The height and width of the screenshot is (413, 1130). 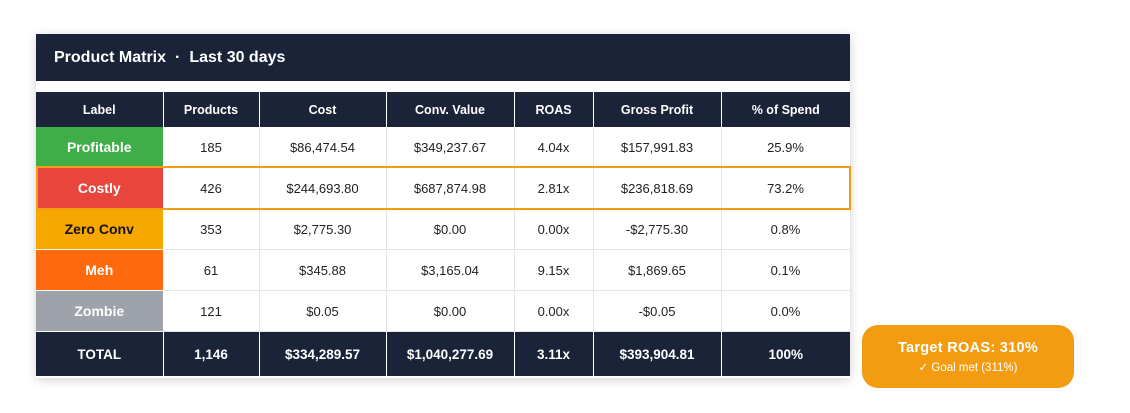 What do you see at coordinates (657, 229) in the screenshot?
I see `cell-gross-profit: -$2,775.30` at bounding box center [657, 229].